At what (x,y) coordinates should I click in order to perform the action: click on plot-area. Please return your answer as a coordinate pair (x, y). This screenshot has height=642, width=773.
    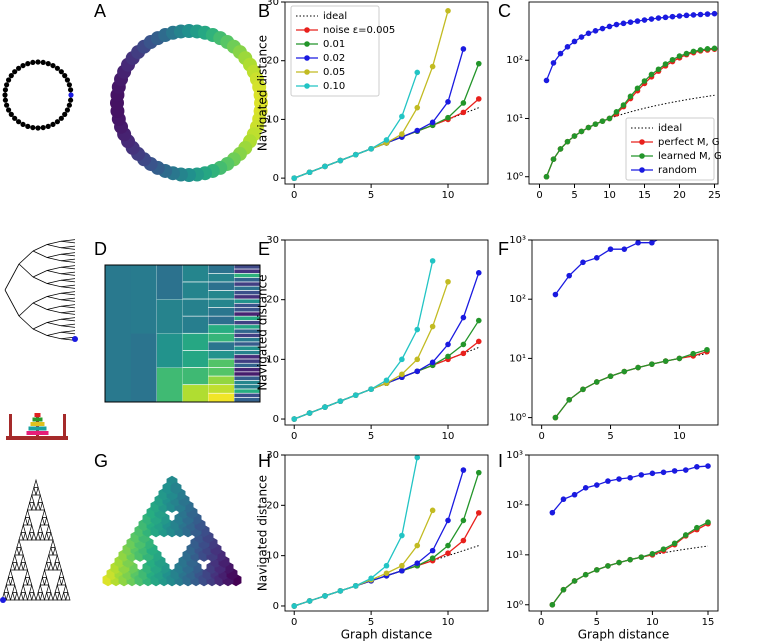
    Looking at the image, I should click on (386, 340).